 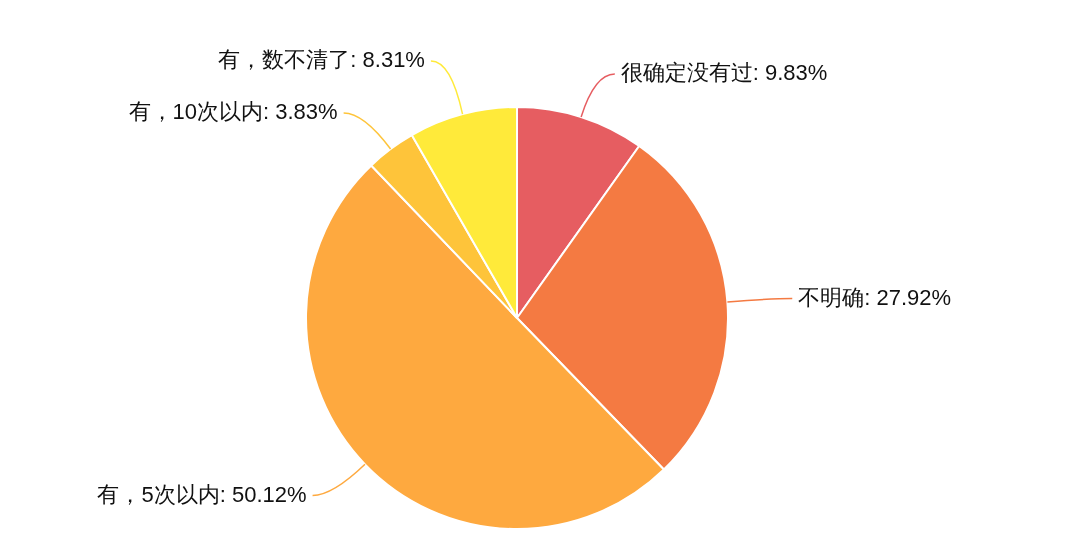 What do you see at coordinates (875, 297) in the screenshot?
I see `slice-label: 不明确: 27.92%` at bounding box center [875, 297].